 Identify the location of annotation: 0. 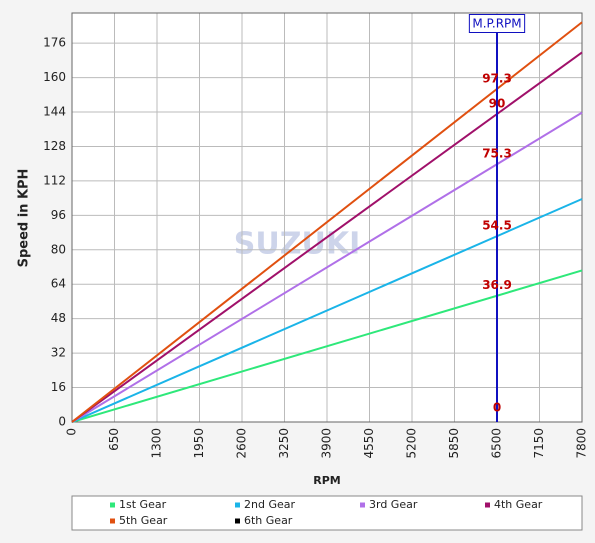
(497, 408).